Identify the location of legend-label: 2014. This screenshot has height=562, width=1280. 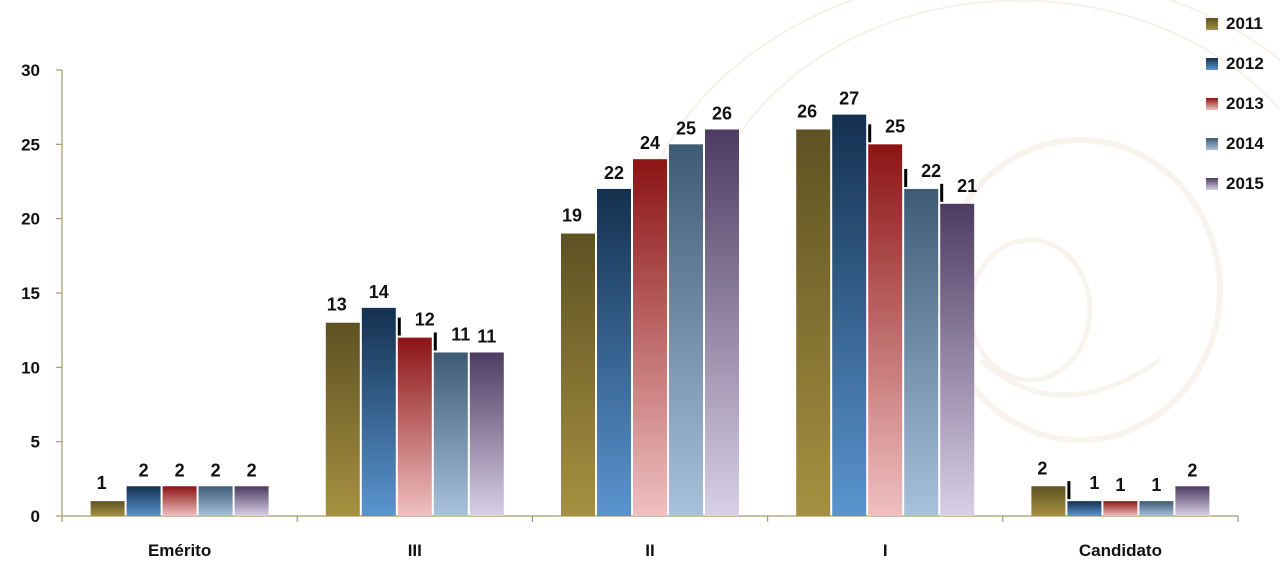
(1245, 143).